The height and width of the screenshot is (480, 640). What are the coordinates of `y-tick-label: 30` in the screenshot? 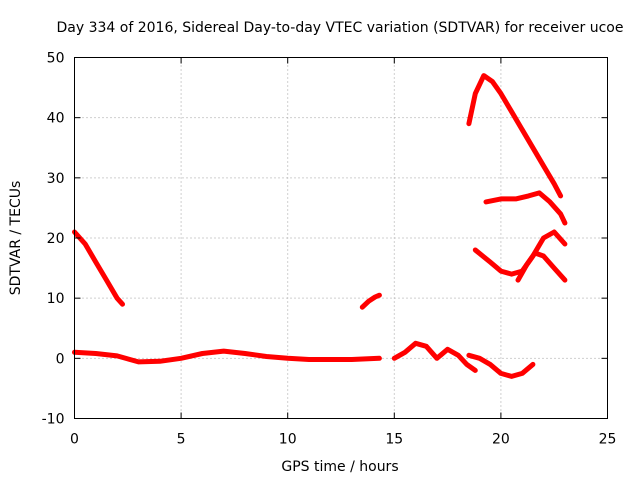 It's located at (56, 179).